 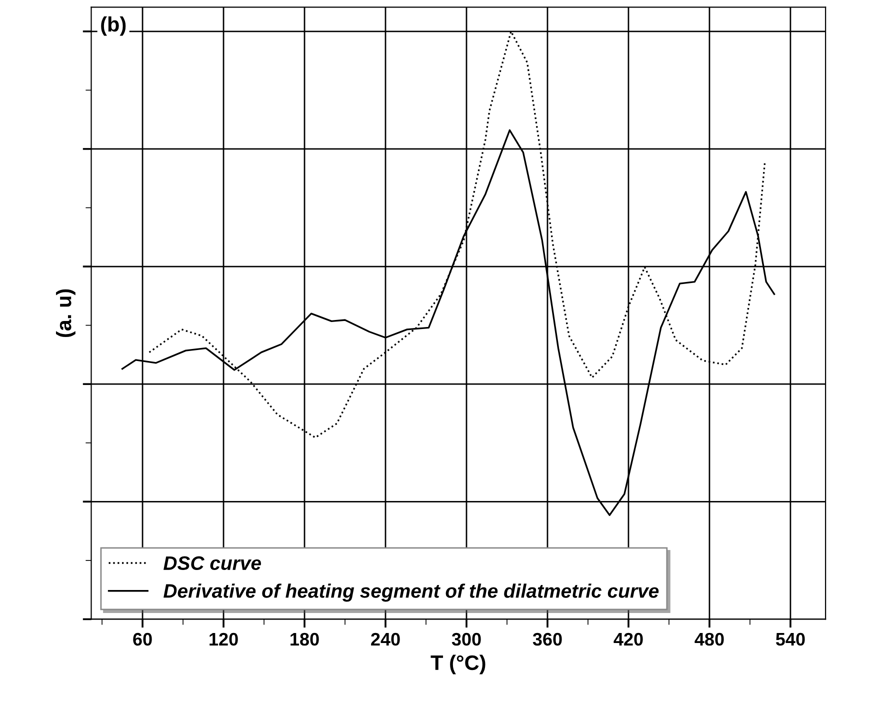 What do you see at coordinates (304, 639) in the screenshot?
I see `x-tick-label: 180` at bounding box center [304, 639].